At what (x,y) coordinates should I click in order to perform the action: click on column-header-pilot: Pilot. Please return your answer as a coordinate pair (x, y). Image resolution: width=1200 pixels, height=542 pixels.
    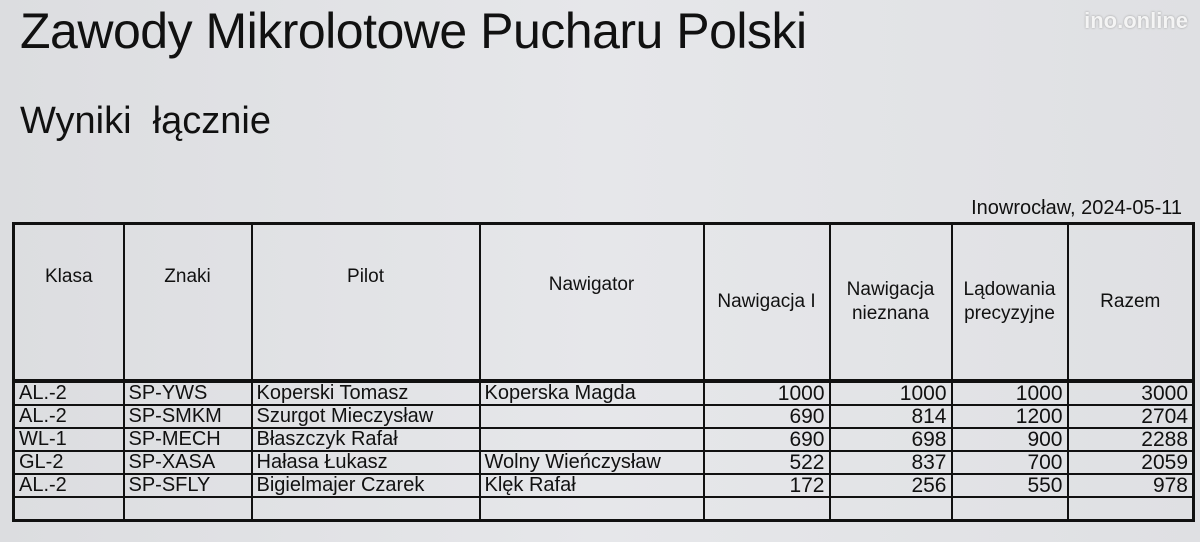
    Looking at the image, I should click on (365, 302).